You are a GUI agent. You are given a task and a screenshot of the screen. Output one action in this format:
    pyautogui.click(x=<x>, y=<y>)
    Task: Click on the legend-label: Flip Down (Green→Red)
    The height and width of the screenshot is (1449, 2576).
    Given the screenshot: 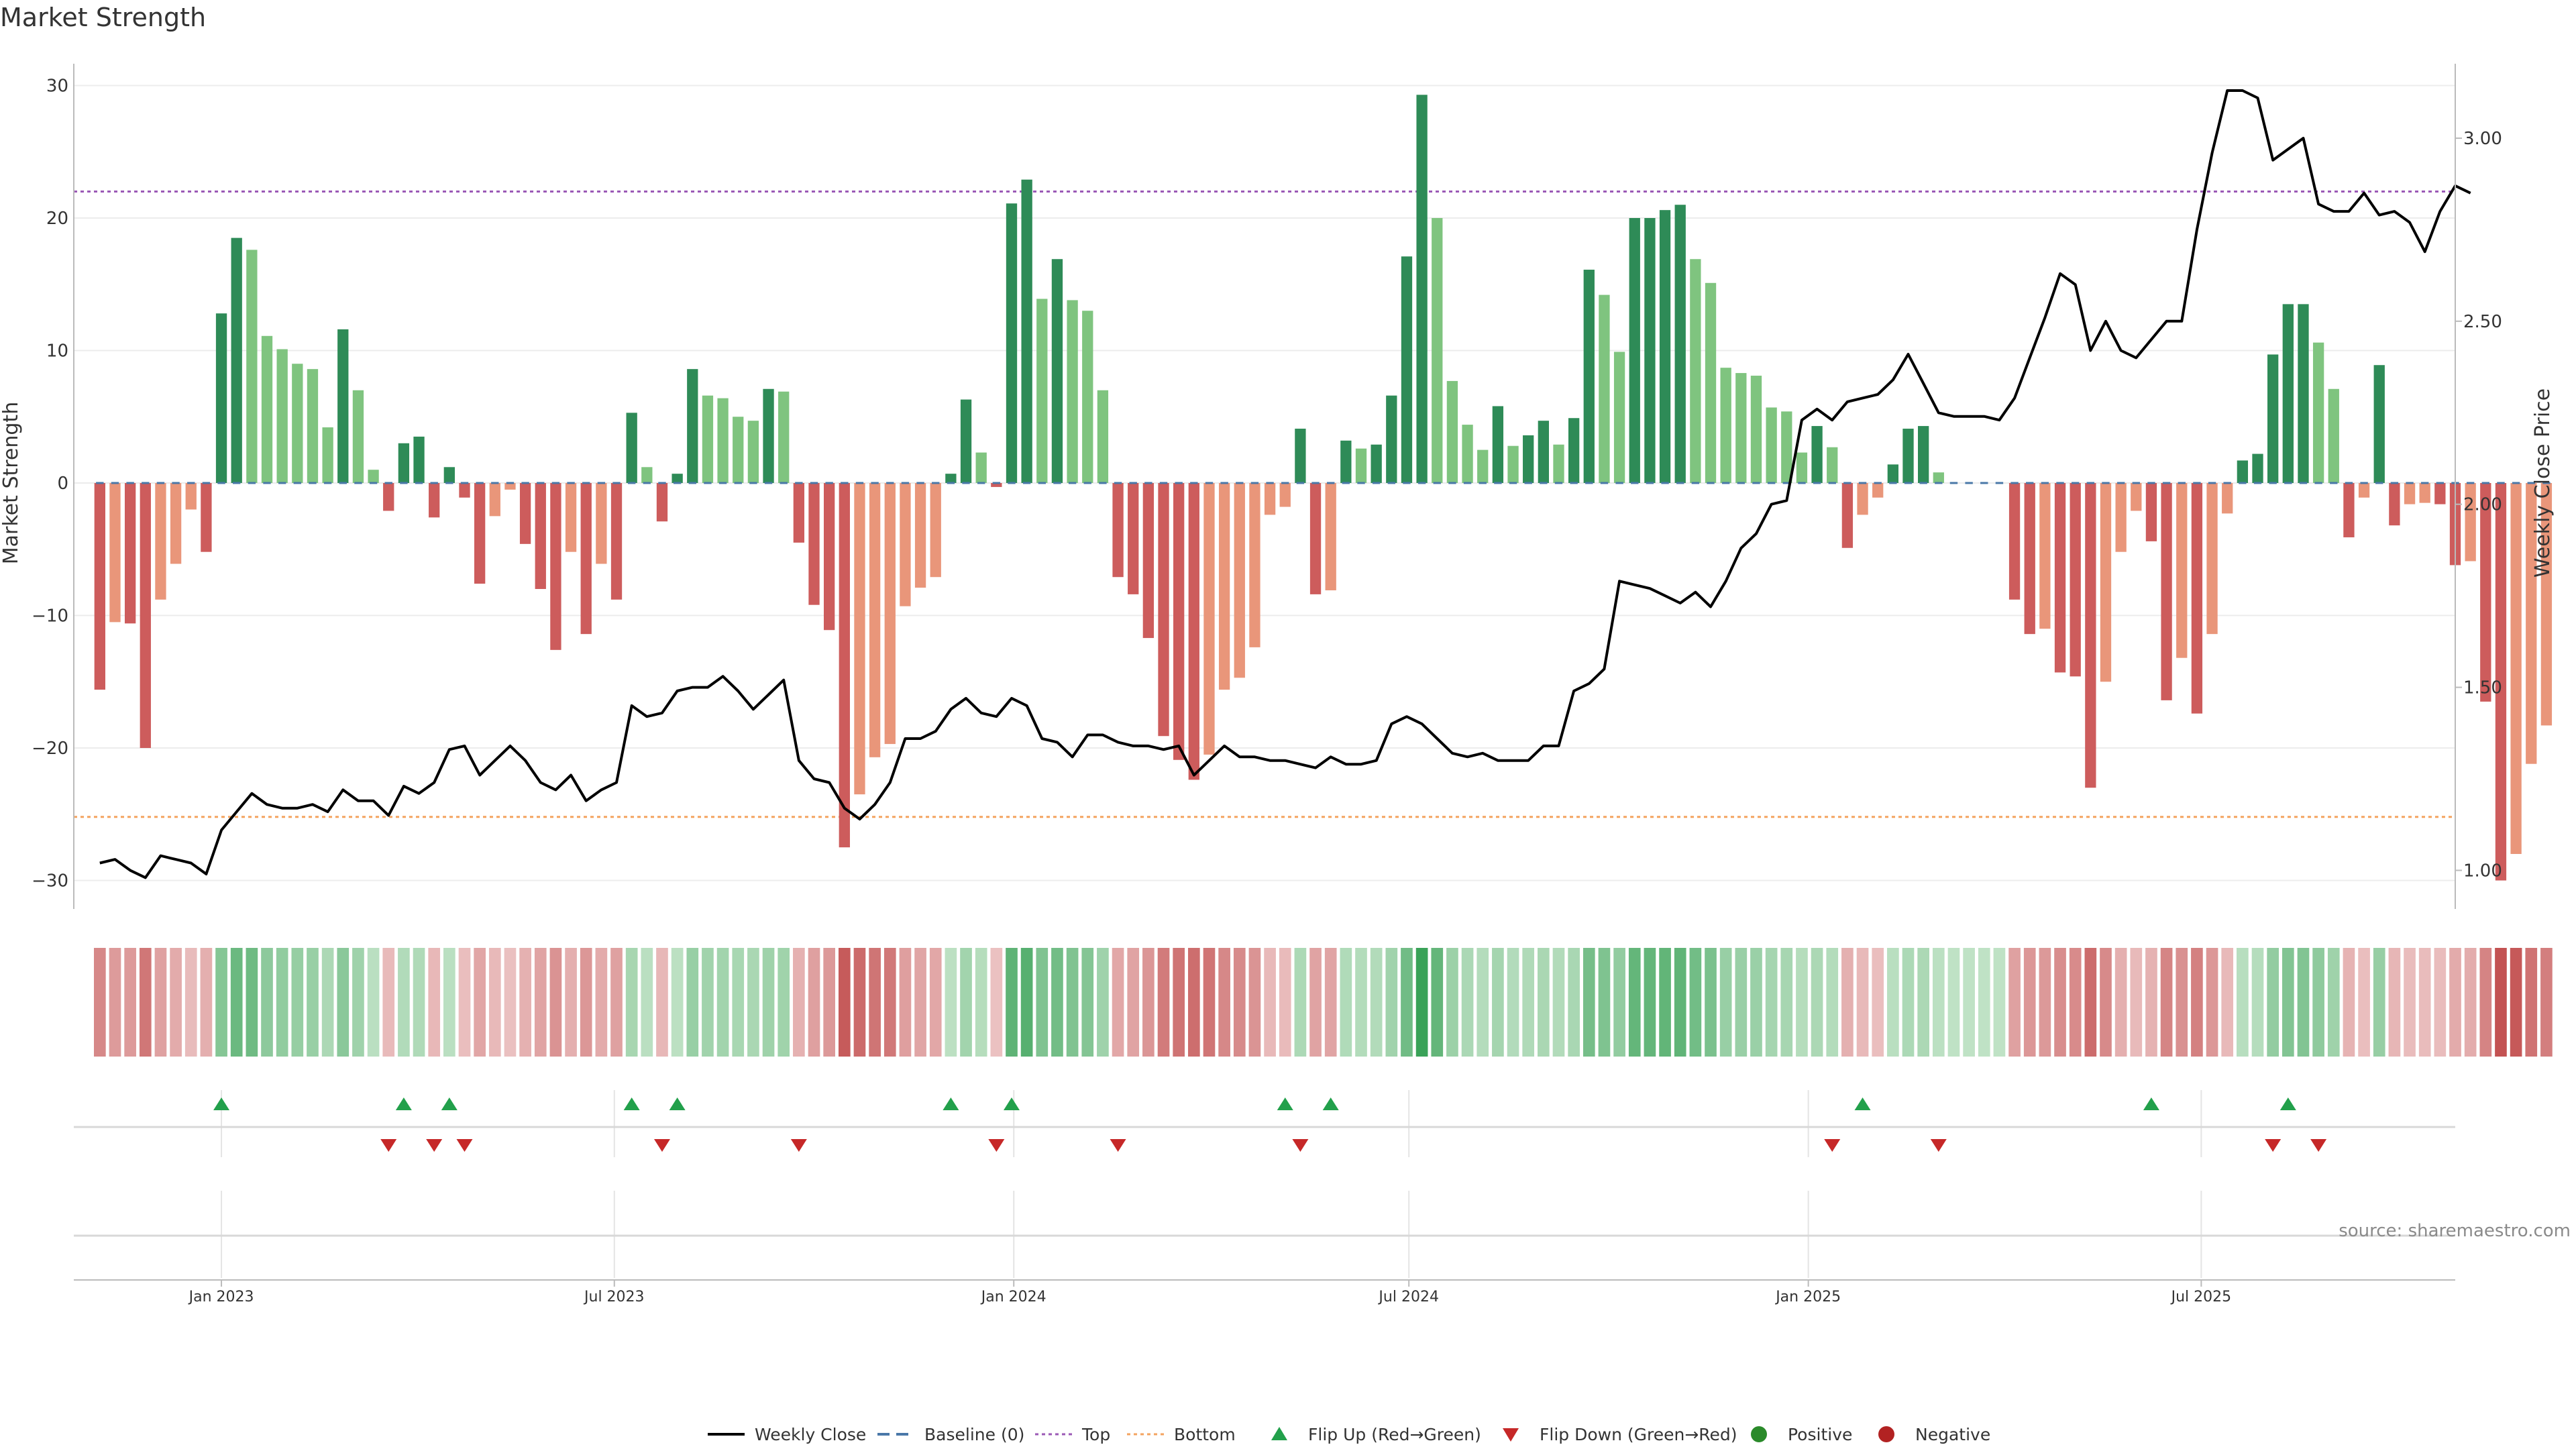 What is the action you would take?
    pyautogui.click(x=1638, y=1434)
    